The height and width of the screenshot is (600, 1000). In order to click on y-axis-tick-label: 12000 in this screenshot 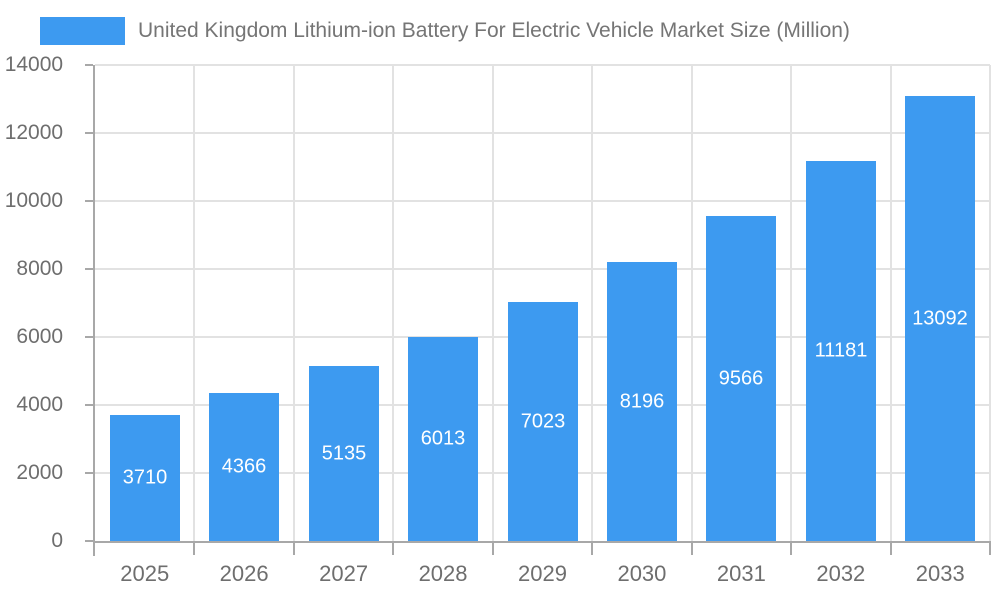, I will do `click(34, 132)`.